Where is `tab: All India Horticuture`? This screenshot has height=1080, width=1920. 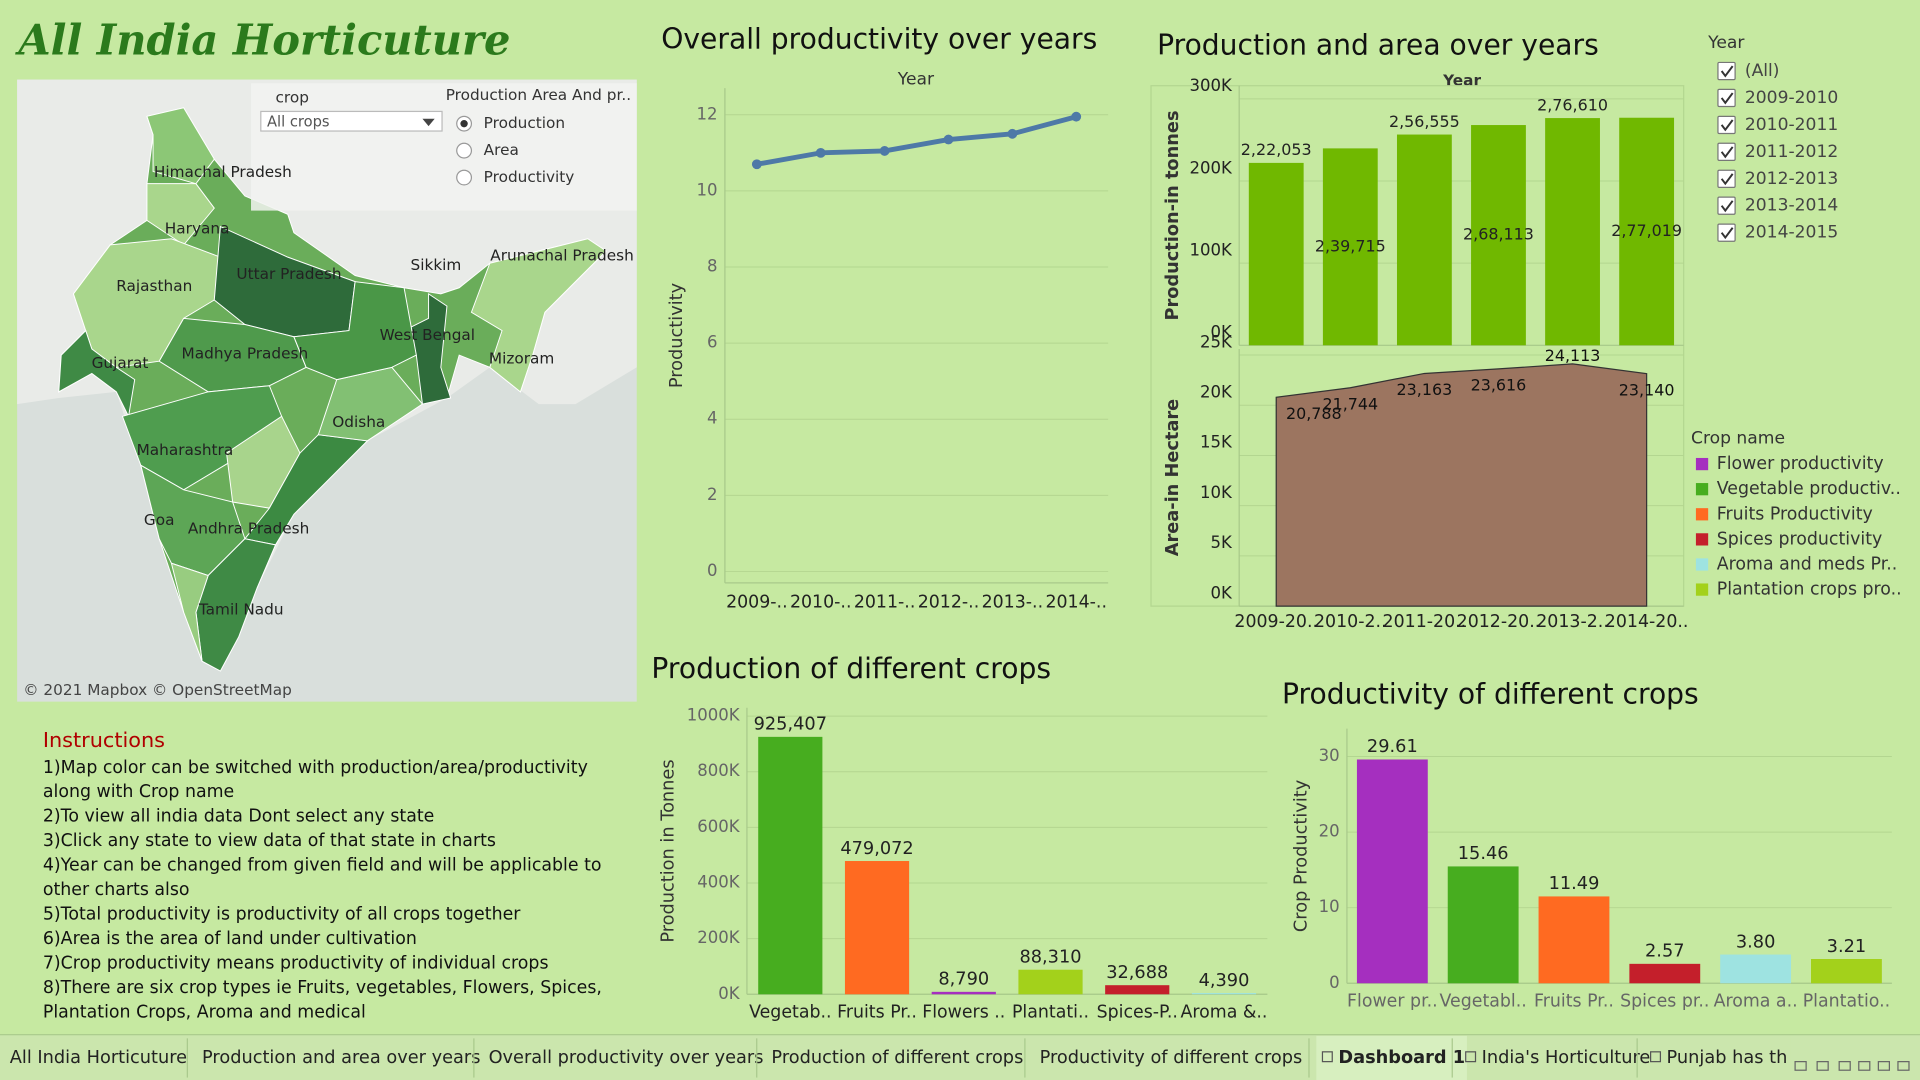
tab: All India Horticuture is located at coordinates (98, 1058).